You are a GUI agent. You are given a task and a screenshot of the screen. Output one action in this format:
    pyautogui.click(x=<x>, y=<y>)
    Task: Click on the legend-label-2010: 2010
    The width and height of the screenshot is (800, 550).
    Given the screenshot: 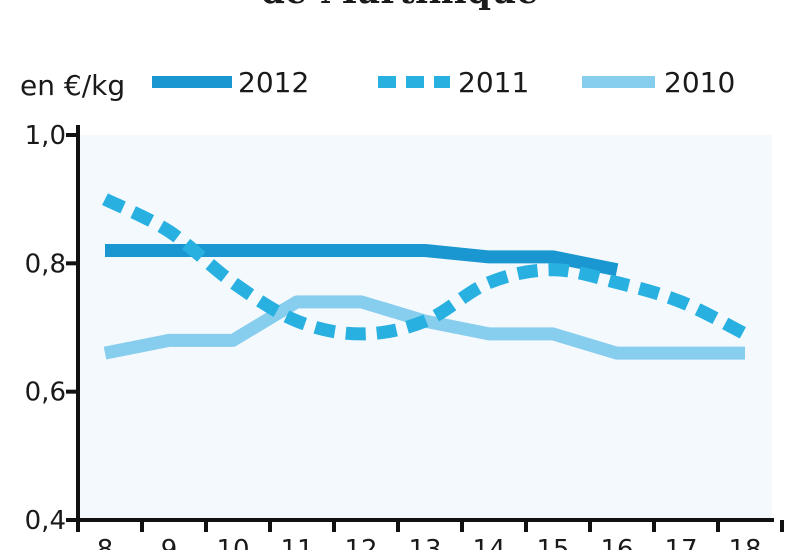 What is the action you would take?
    pyautogui.click(x=699, y=82)
    